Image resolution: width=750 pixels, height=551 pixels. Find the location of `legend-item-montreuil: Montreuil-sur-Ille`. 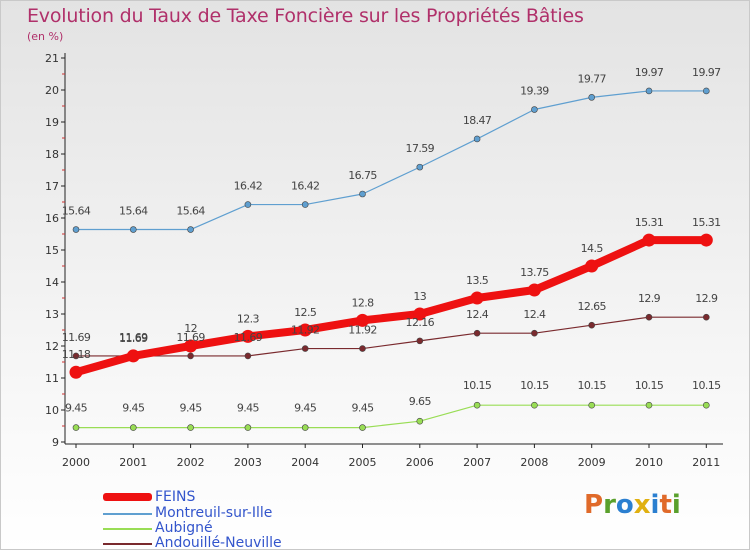

legend-item-montreuil: Montreuil-sur-Ille is located at coordinates (233, 513).